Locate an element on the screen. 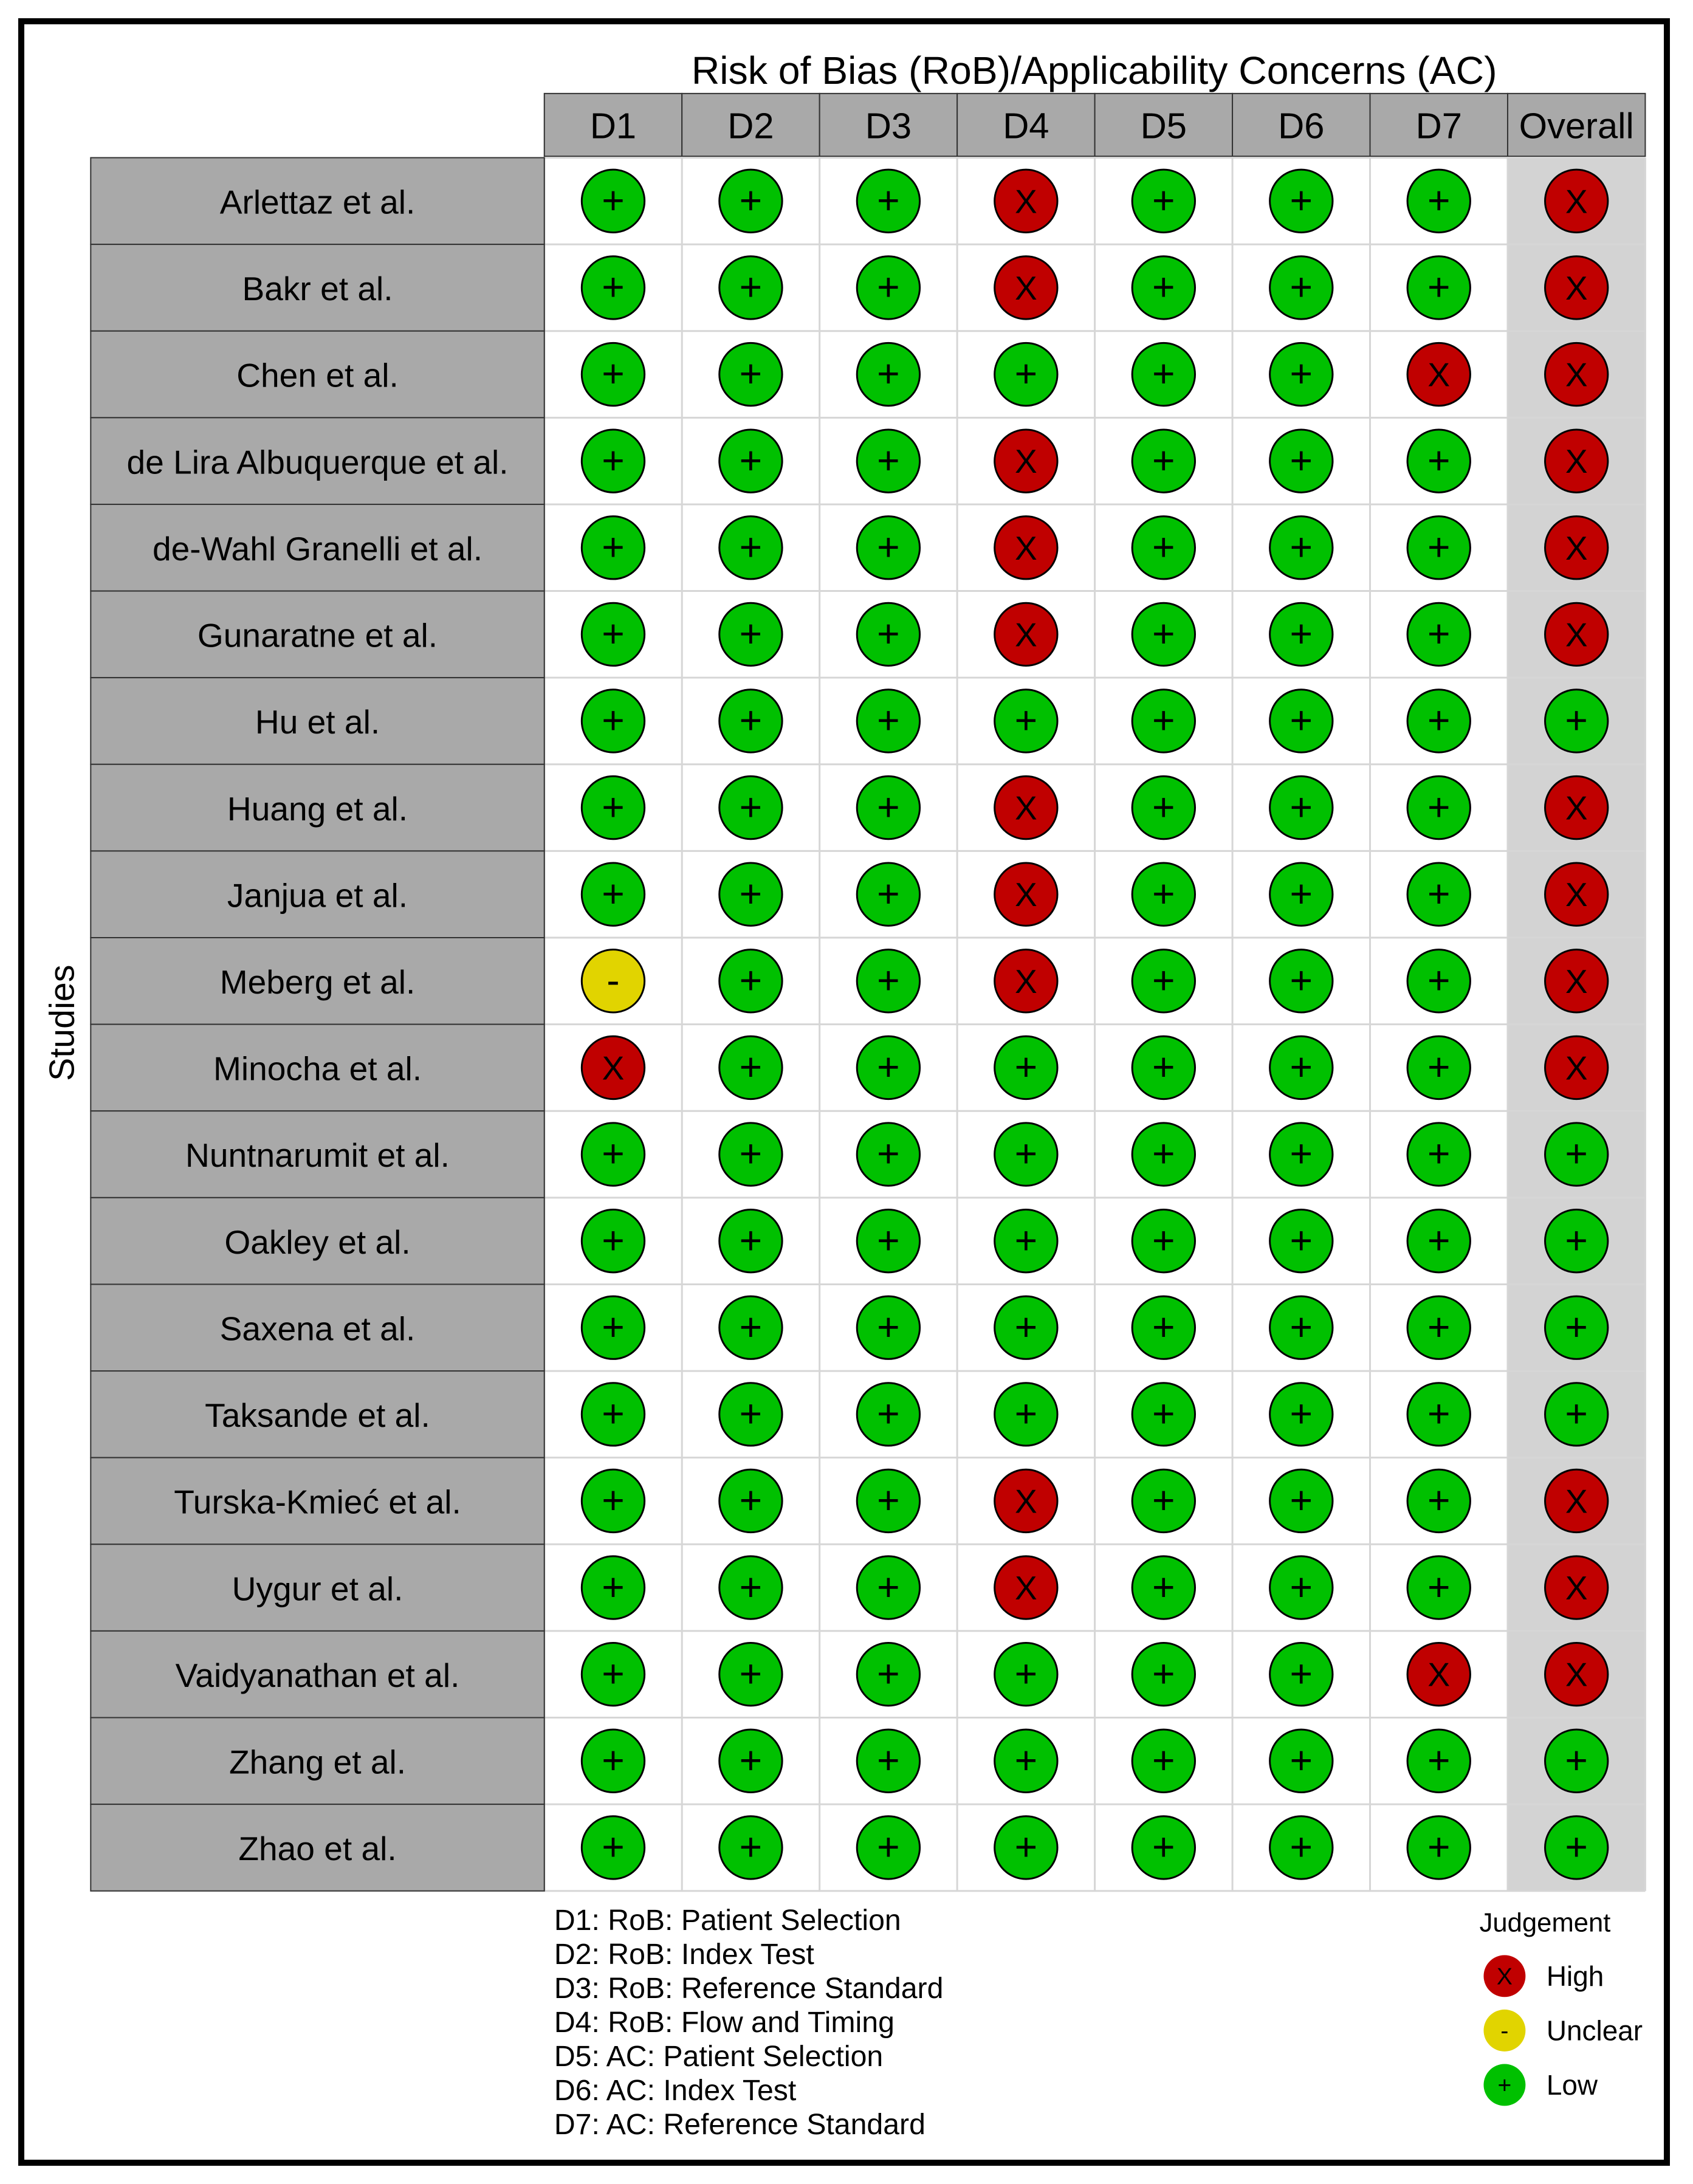 The width and height of the screenshot is (1693, 2184). study-label: de Lira Albuquerque et al. is located at coordinates (317, 462).